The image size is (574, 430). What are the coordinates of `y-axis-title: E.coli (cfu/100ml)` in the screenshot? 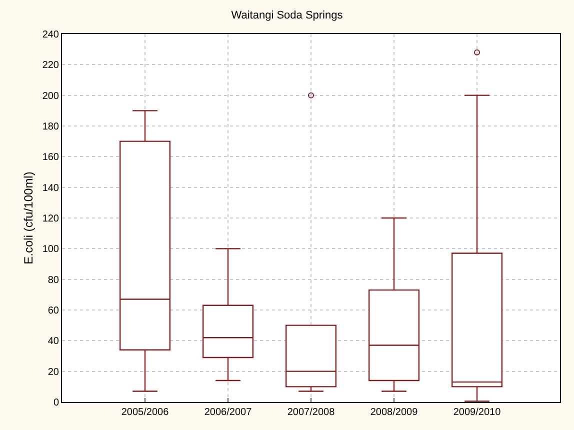 It's located at (29, 218).